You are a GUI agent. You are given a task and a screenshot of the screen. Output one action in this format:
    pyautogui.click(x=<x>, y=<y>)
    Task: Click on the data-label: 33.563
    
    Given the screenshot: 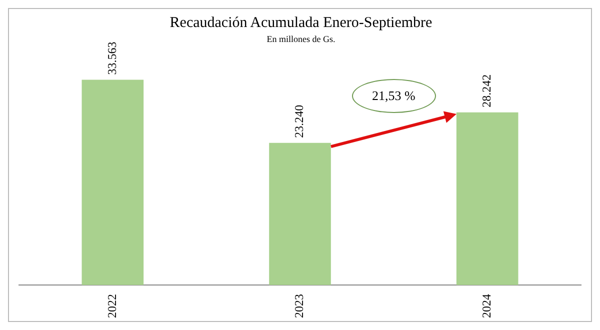 What is the action you would take?
    pyautogui.click(x=111, y=58)
    